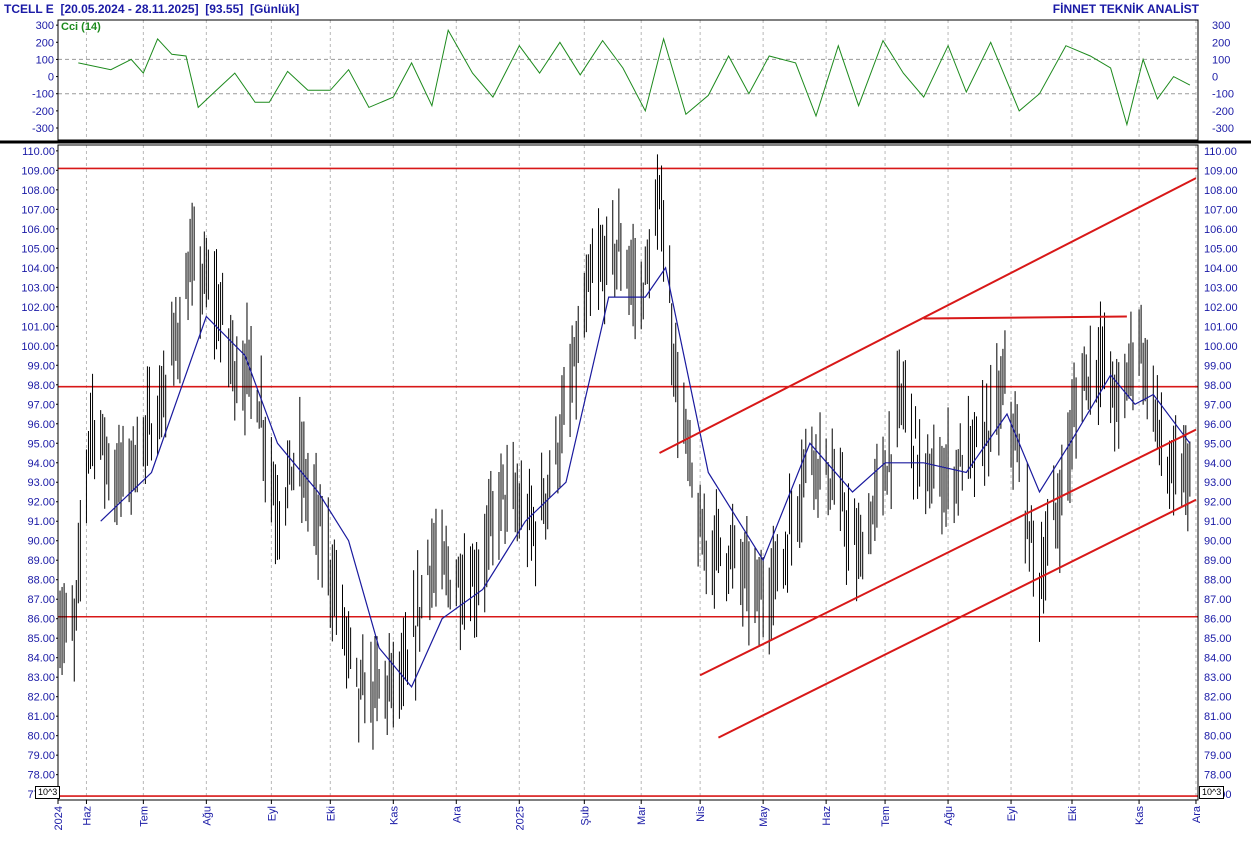  I want to click on price-tick-left: 80.00, so click(41, 737).